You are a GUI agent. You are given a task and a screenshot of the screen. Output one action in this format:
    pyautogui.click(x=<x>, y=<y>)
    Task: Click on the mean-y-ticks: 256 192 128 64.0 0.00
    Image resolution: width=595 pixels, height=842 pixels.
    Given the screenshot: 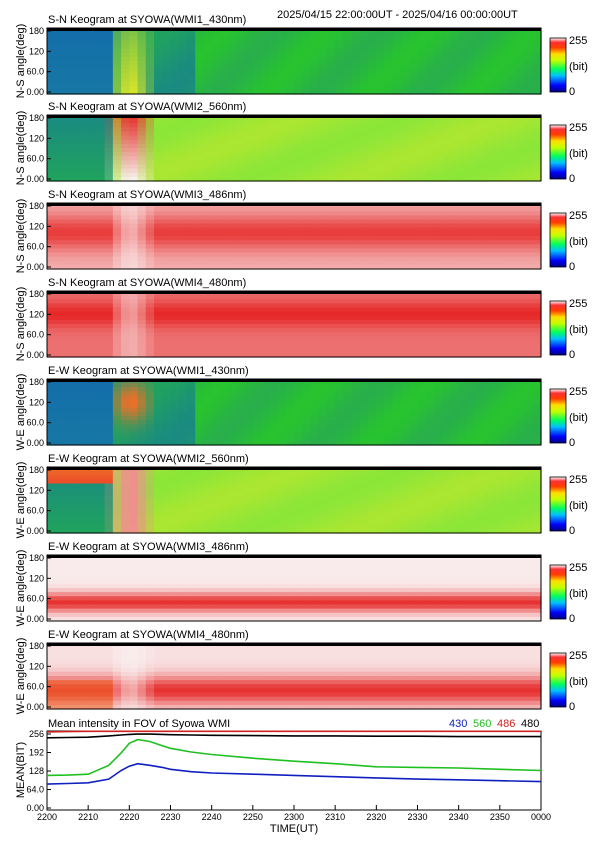 What is the action you would take?
    pyautogui.click(x=38, y=771)
    